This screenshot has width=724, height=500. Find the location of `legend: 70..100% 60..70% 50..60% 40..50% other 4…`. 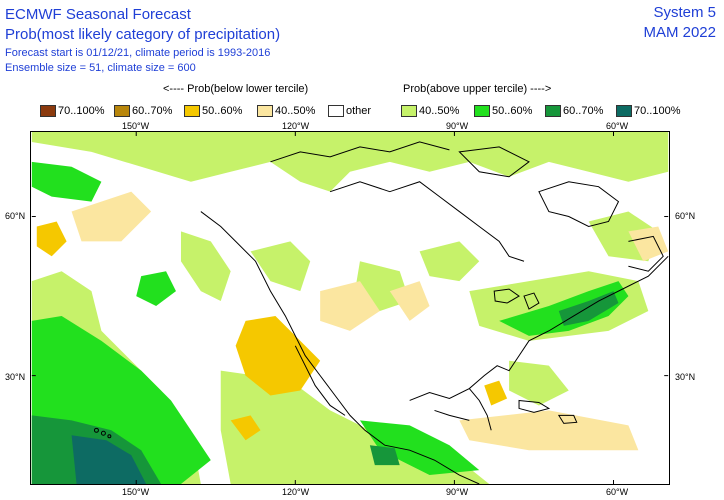

legend: 70..100% 60..70% 50..60% 40..50% other 4… is located at coordinates (362, 111).